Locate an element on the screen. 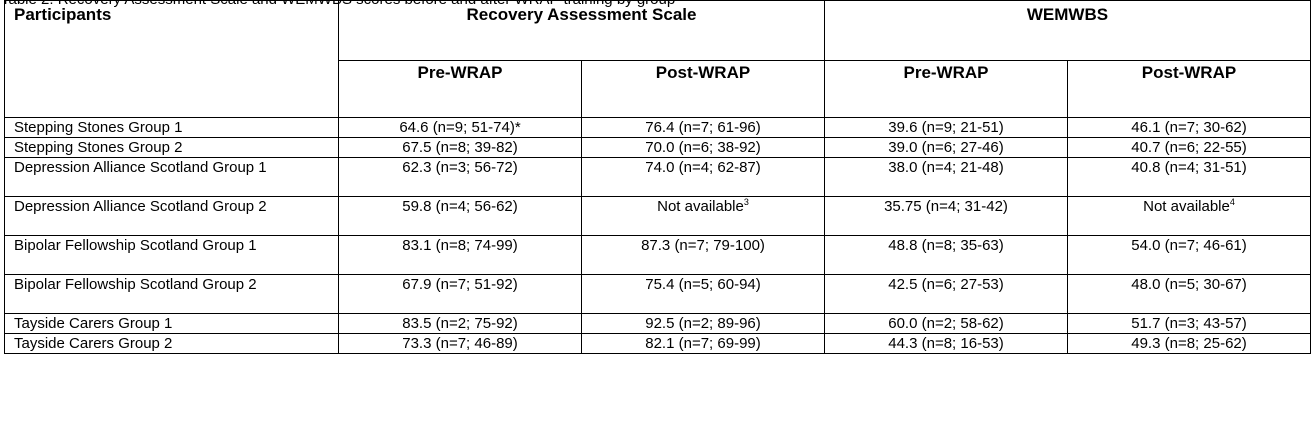 This screenshot has width=1314, height=425. participant-cell: Bipolar Fellowship Scotland Group 1 is located at coordinates (171, 255).